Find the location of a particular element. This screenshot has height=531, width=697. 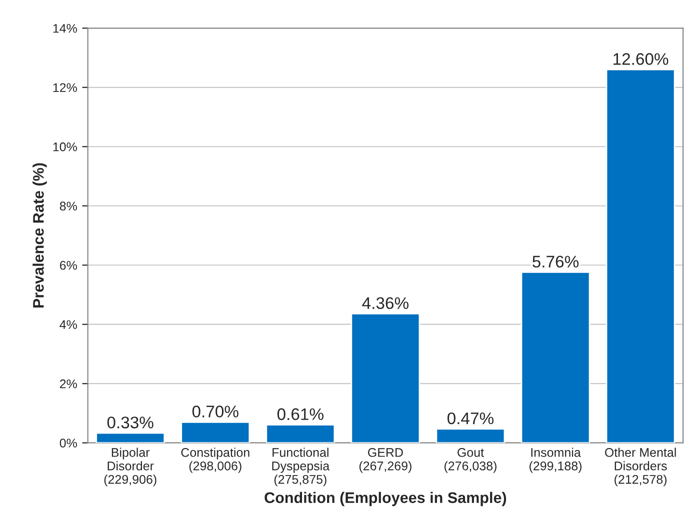

y-tick-label: 14% is located at coordinates (65, 28).